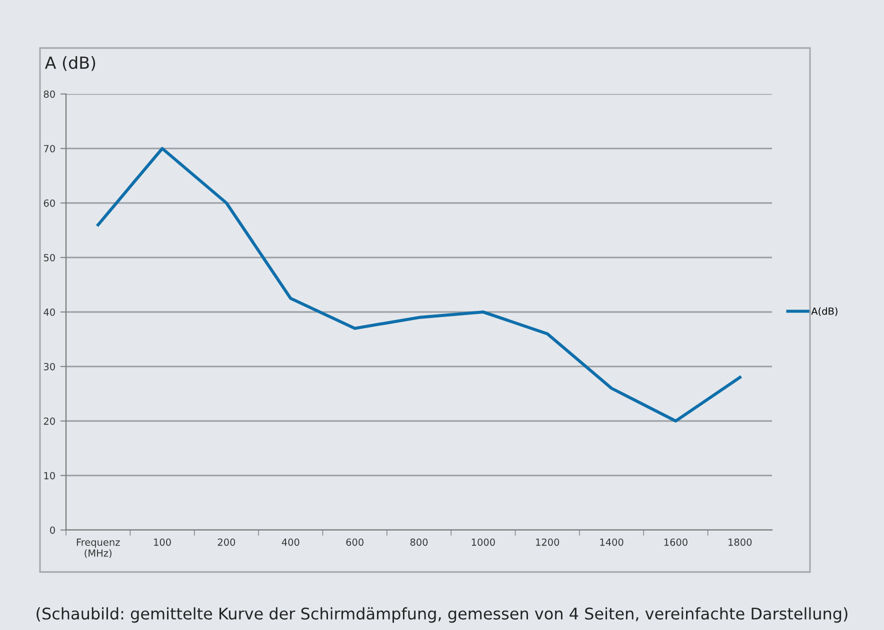 Image resolution: width=884 pixels, height=630 pixels. What do you see at coordinates (227, 542) in the screenshot?
I see `x-tick-label: 200` at bounding box center [227, 542].